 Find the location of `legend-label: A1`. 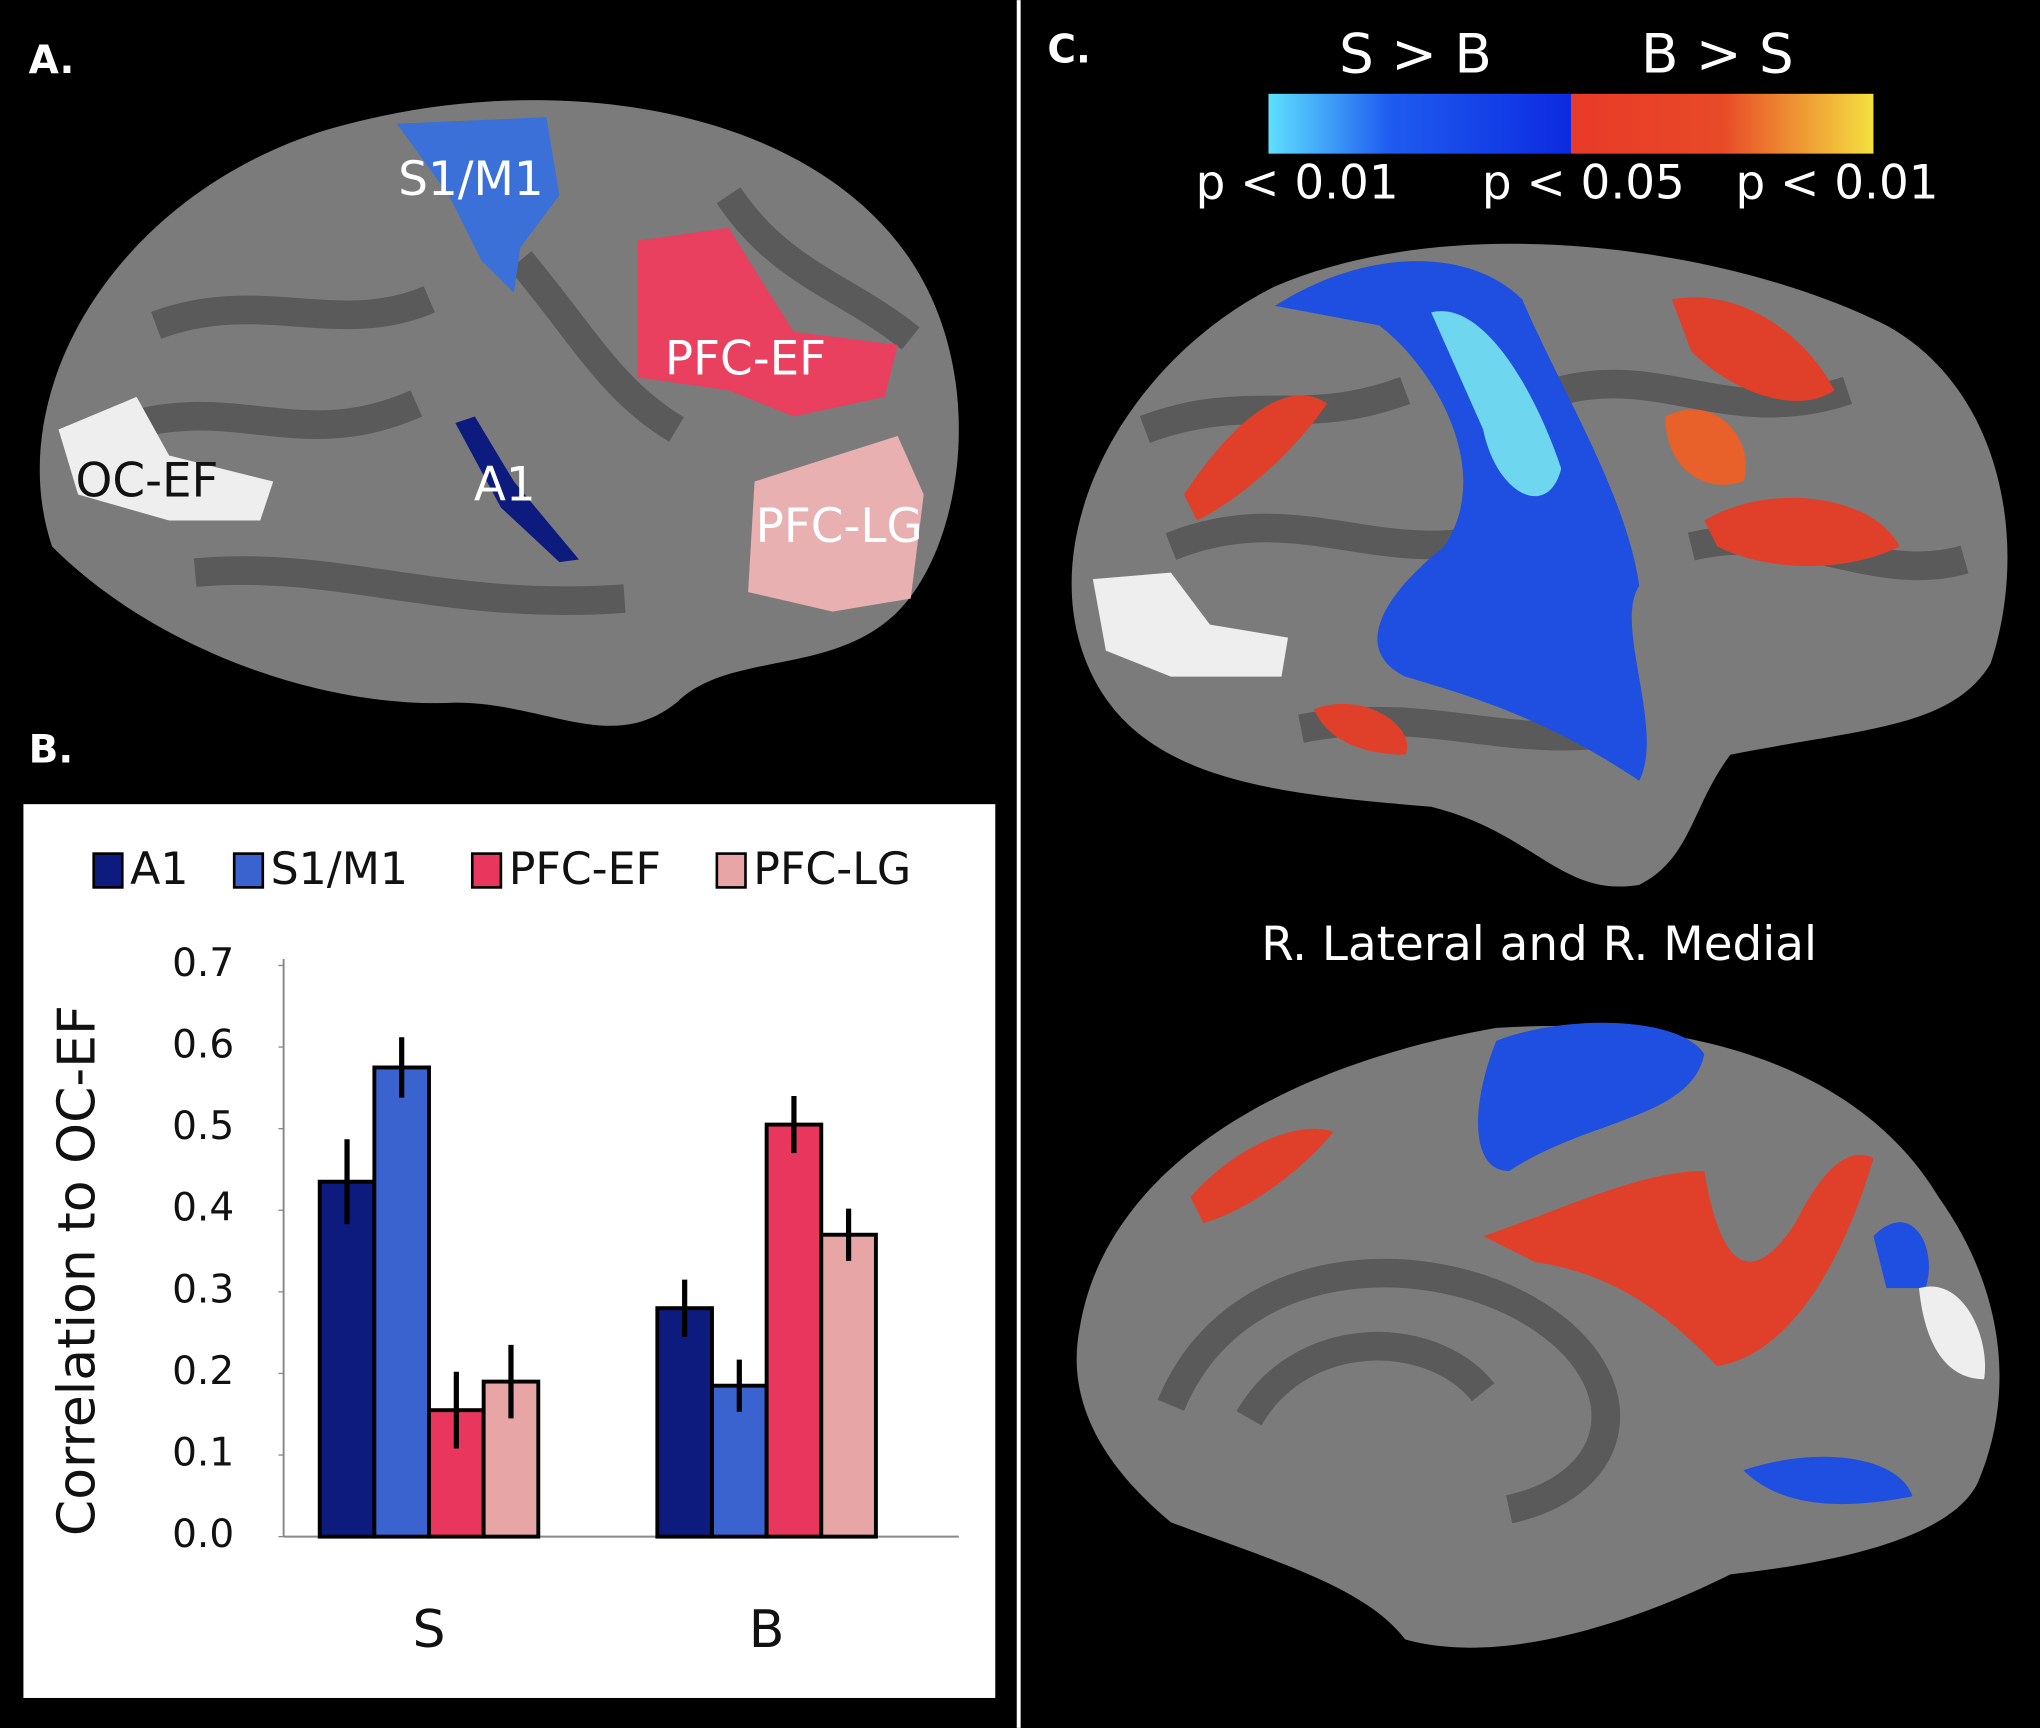

legend-label: A1 is located at coordinates (159, 869).